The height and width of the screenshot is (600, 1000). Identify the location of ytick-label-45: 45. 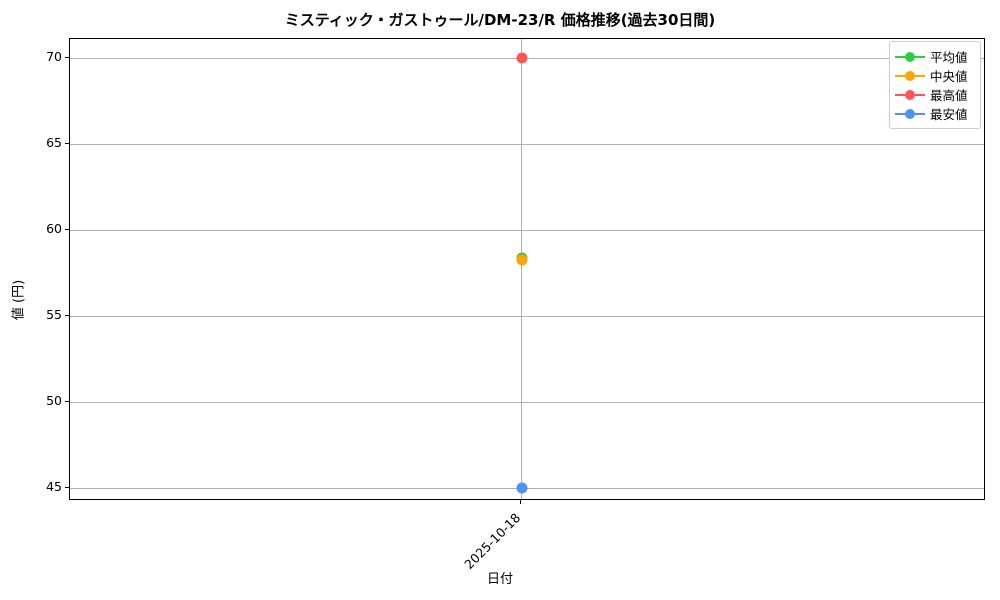
(54, 486).